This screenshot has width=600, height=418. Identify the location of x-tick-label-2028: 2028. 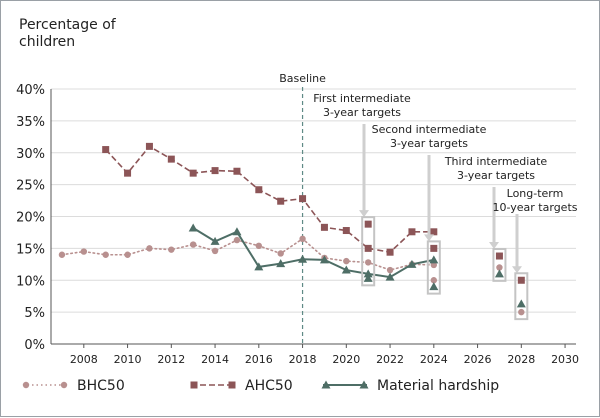
(521, 359).